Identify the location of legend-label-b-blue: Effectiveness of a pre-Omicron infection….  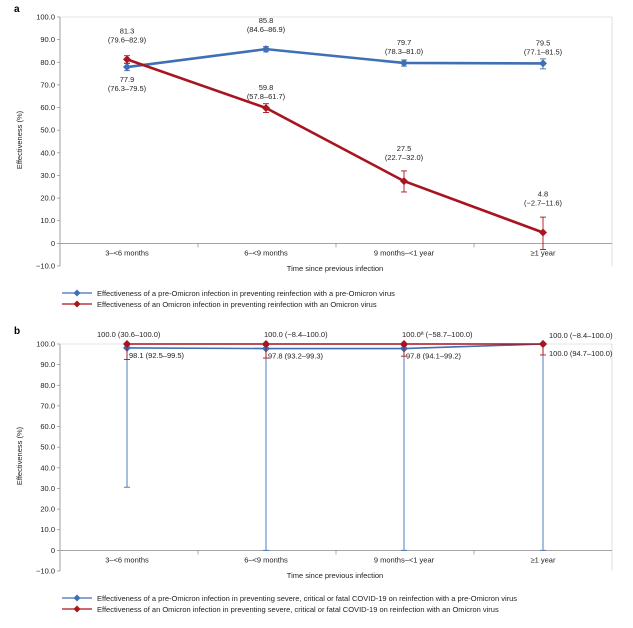
(307, 598).